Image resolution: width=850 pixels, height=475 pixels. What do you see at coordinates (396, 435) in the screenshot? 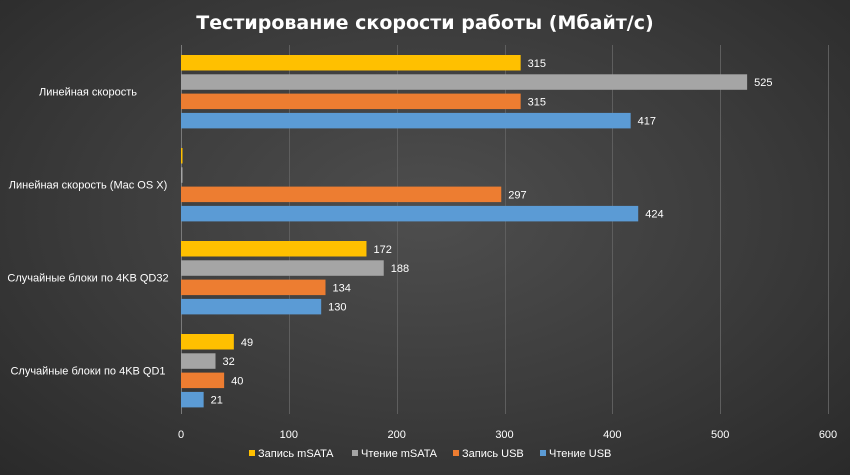
I see `x-tick-label: 200` at bounding box center [396, 435].